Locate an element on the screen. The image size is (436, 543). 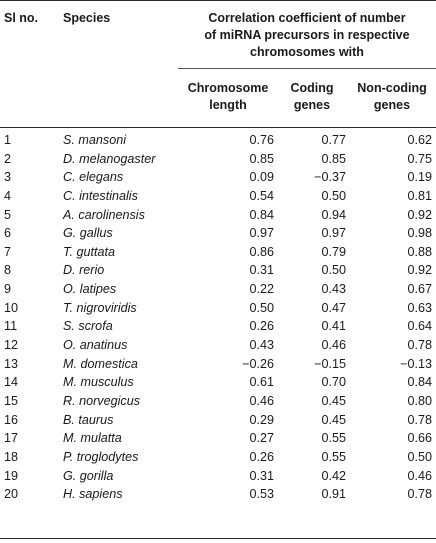
coding-genes-cell: 0.70 is located at coordinates (333, 382).